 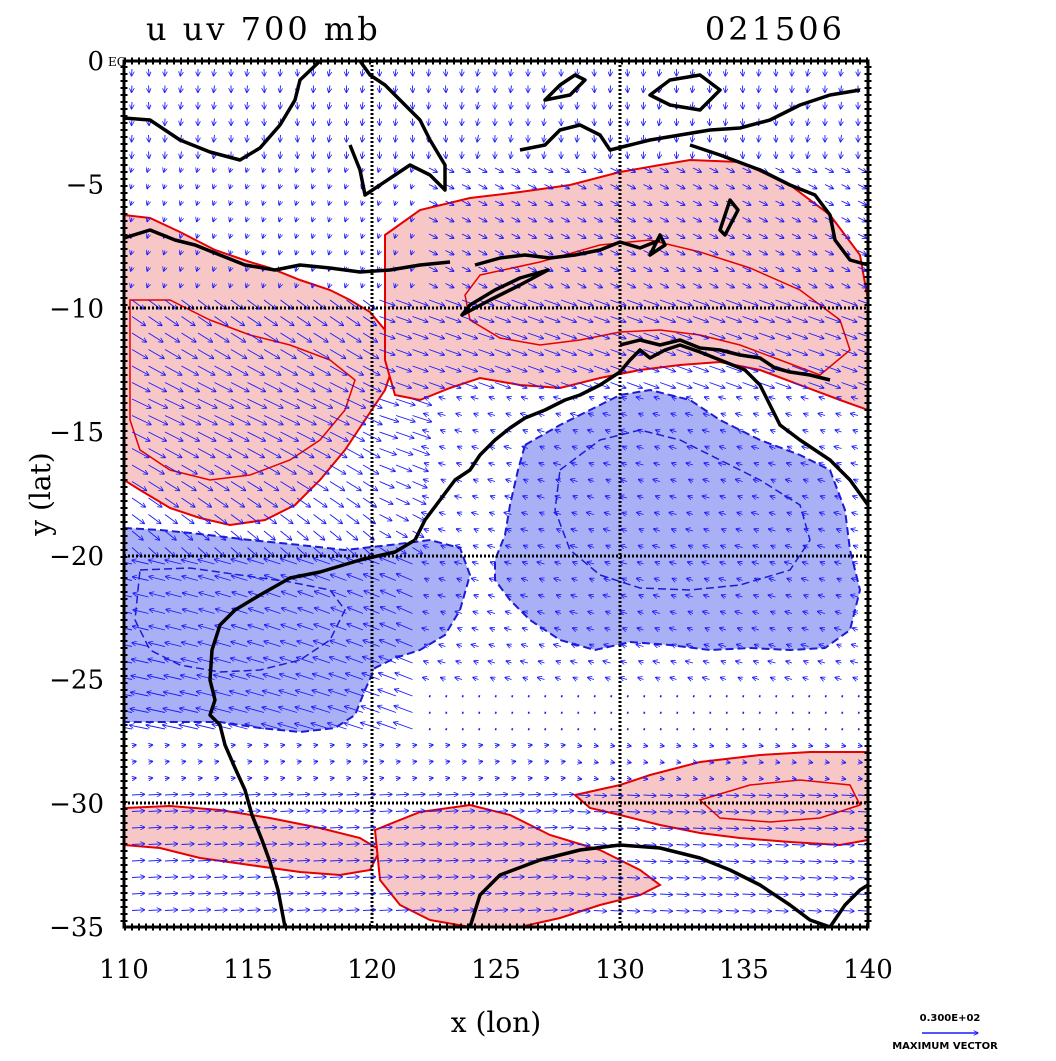 What do you see at coordinates (76, 433) in the screenshot?
I see `y-tick-label: −15` at bounding box center [76, 433].